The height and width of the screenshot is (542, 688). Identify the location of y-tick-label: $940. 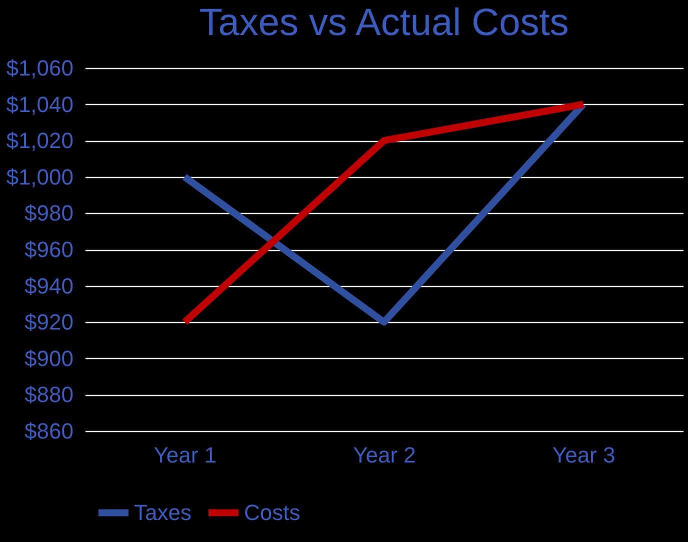
(49, 285).